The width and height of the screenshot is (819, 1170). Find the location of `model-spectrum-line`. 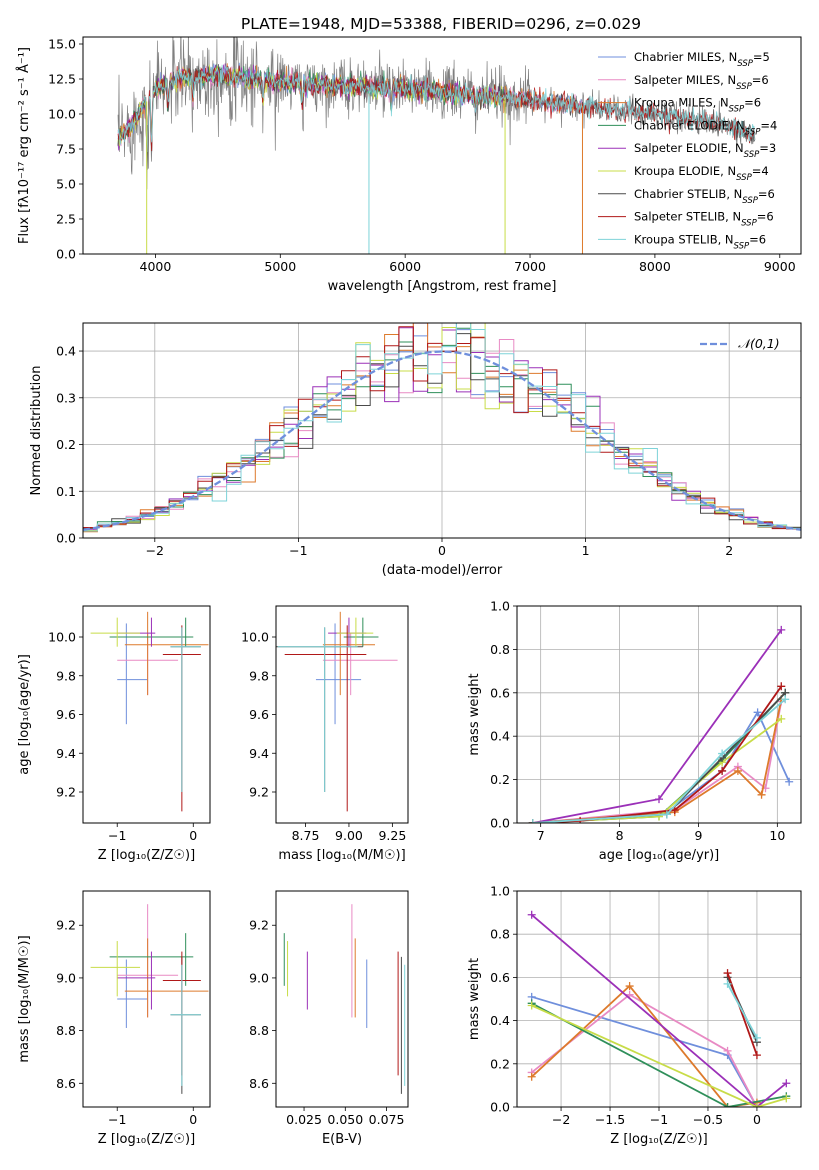

model-spectrum-line is located at coordinates (436, 108).